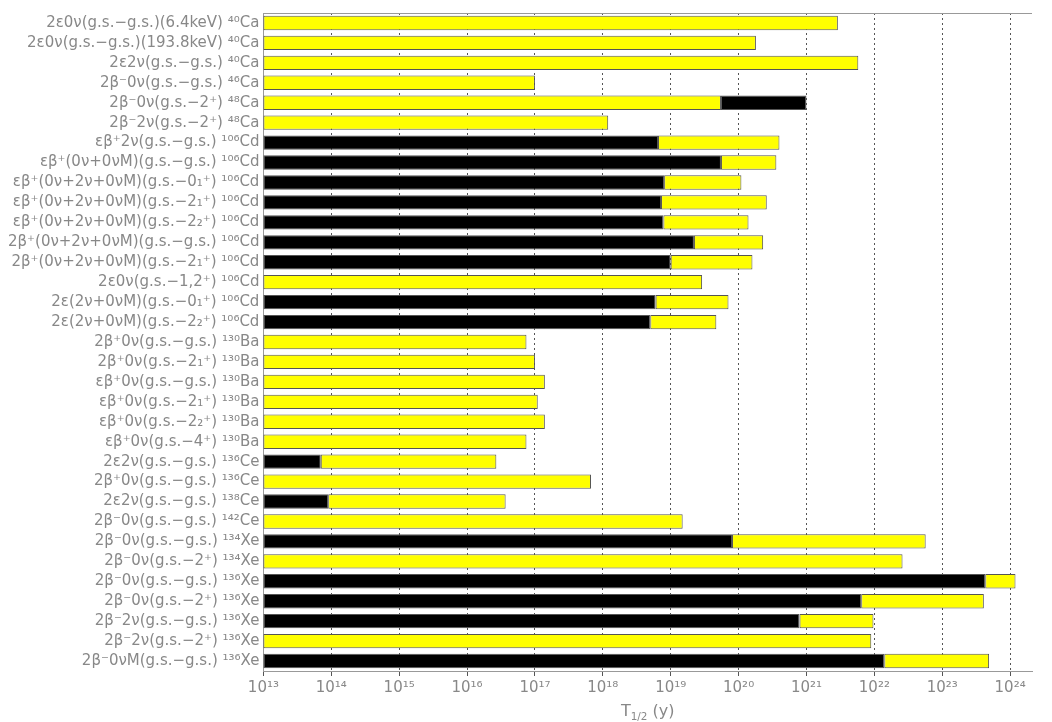  What do you see at coordinates (155, 301) in the screenshot?
I see `y-tick-label: 2ε(2ν+0νM)(g.s.−0₁⁺) ¹⁰⁶Cd` at bounding box center [155, 301].